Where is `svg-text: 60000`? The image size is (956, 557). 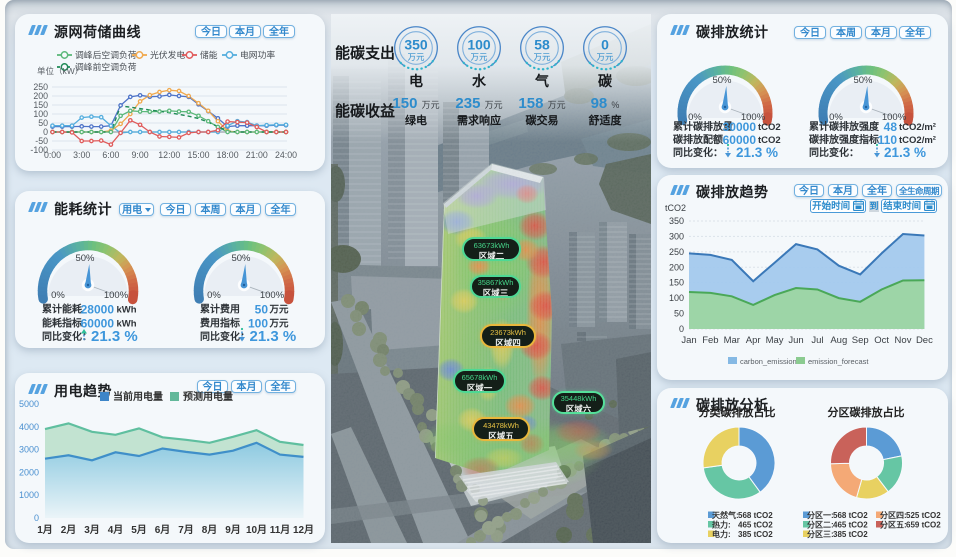 svg-text: 60000 is located at coordinates (740, 140).